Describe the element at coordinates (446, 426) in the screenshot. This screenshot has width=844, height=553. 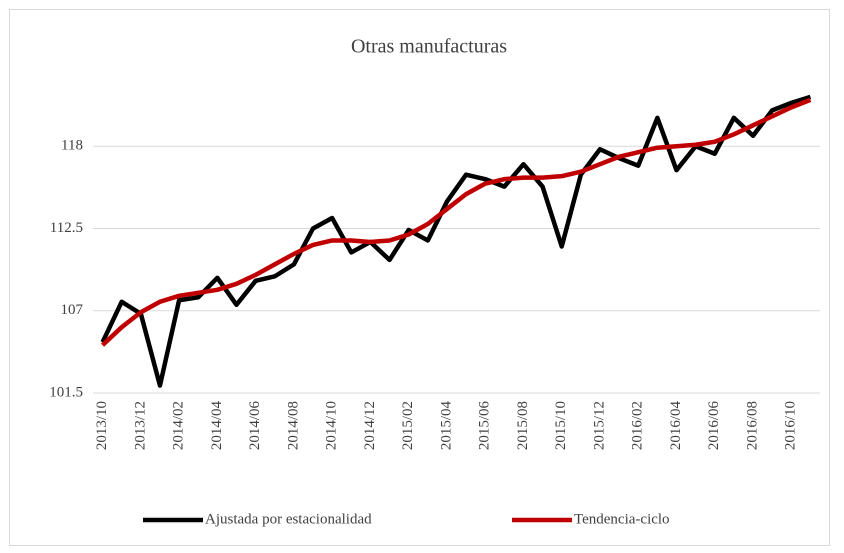
I see `x-tick-label: 2015/04` at that location.